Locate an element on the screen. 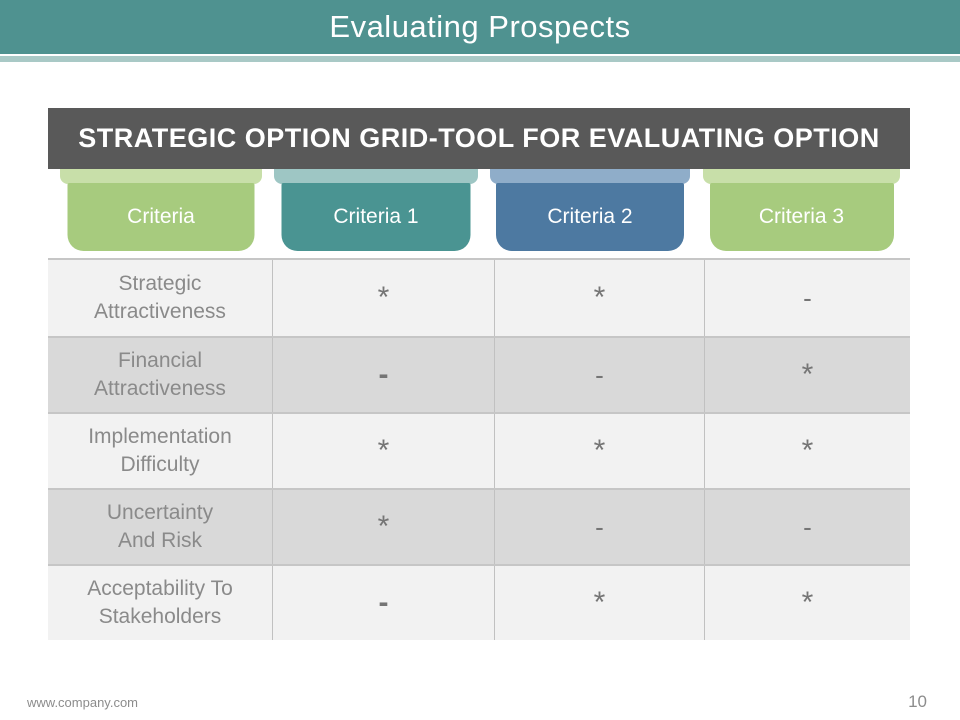  table-row: Strategic Attractiveness * * - is located at coordinates (479, 298).